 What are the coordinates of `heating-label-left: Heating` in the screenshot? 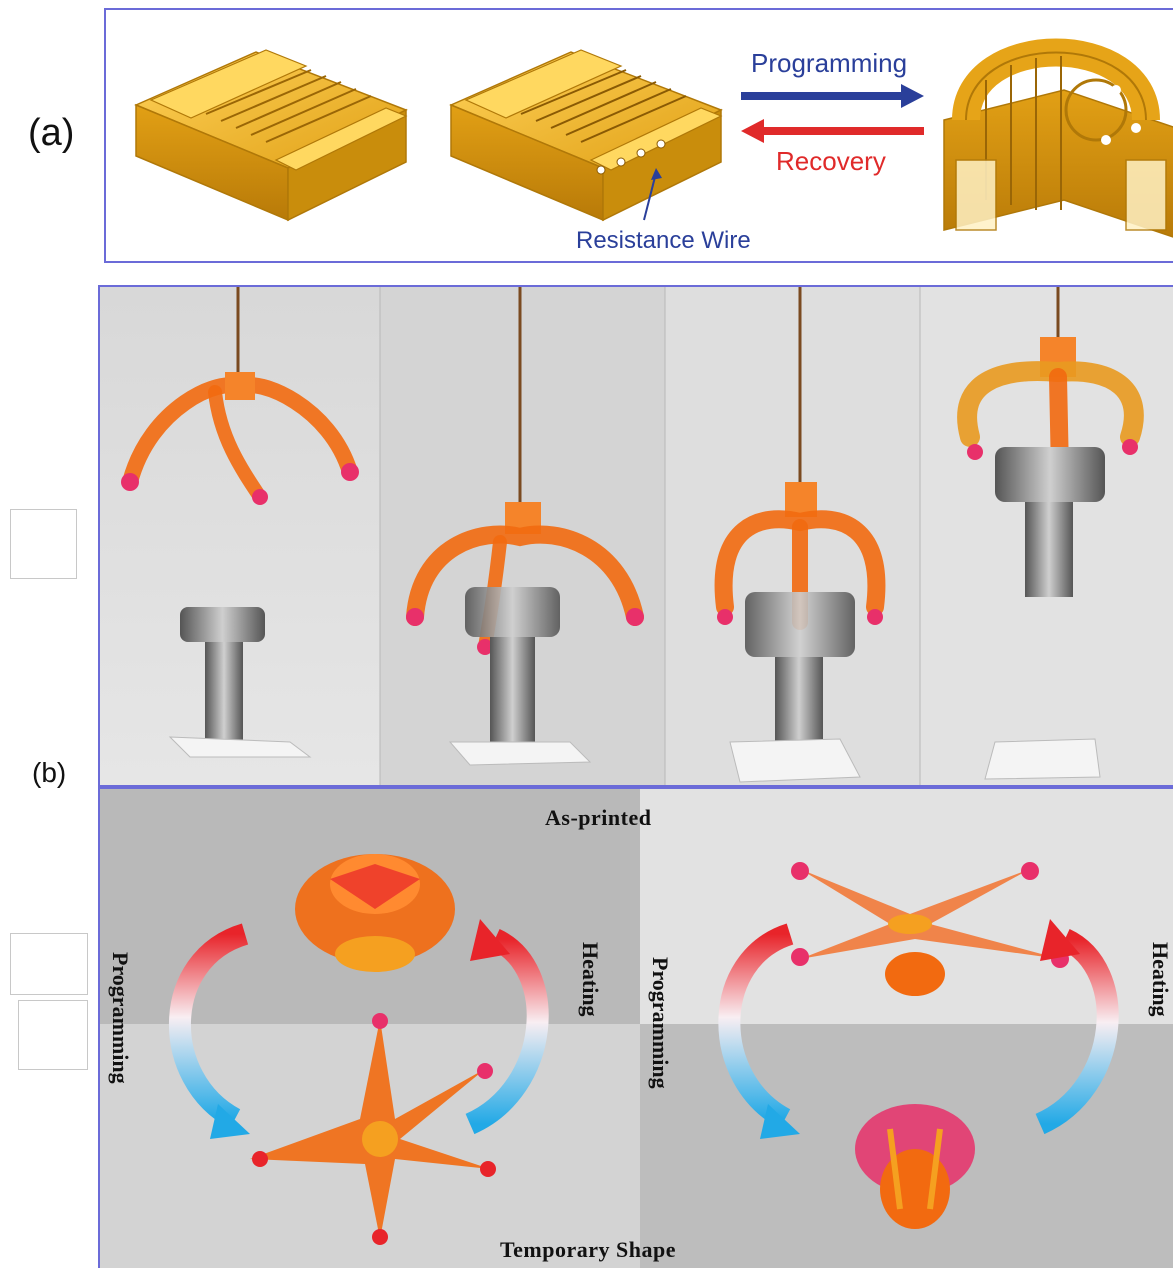 It's located at (590, 979).